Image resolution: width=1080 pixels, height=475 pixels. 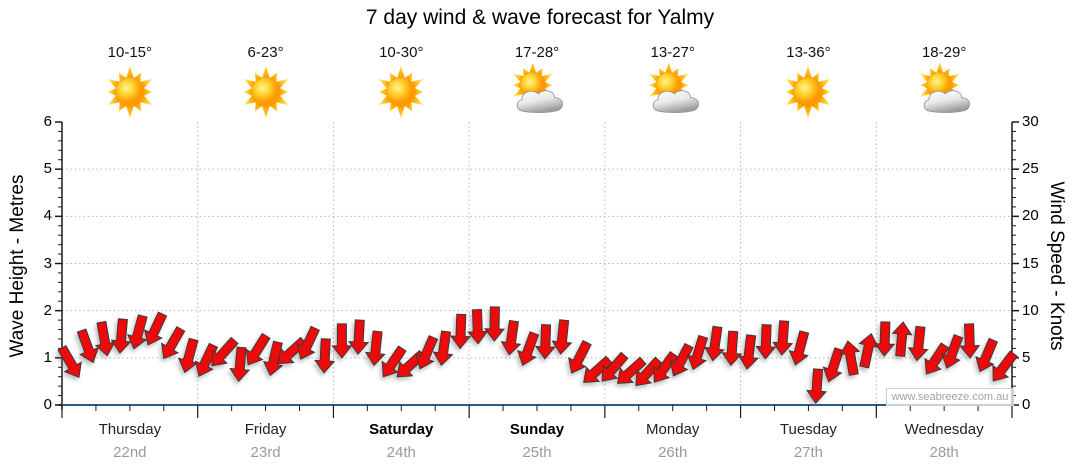 I want to click on temperature-range-friday: 6-23°, so click(x=265, y=52).